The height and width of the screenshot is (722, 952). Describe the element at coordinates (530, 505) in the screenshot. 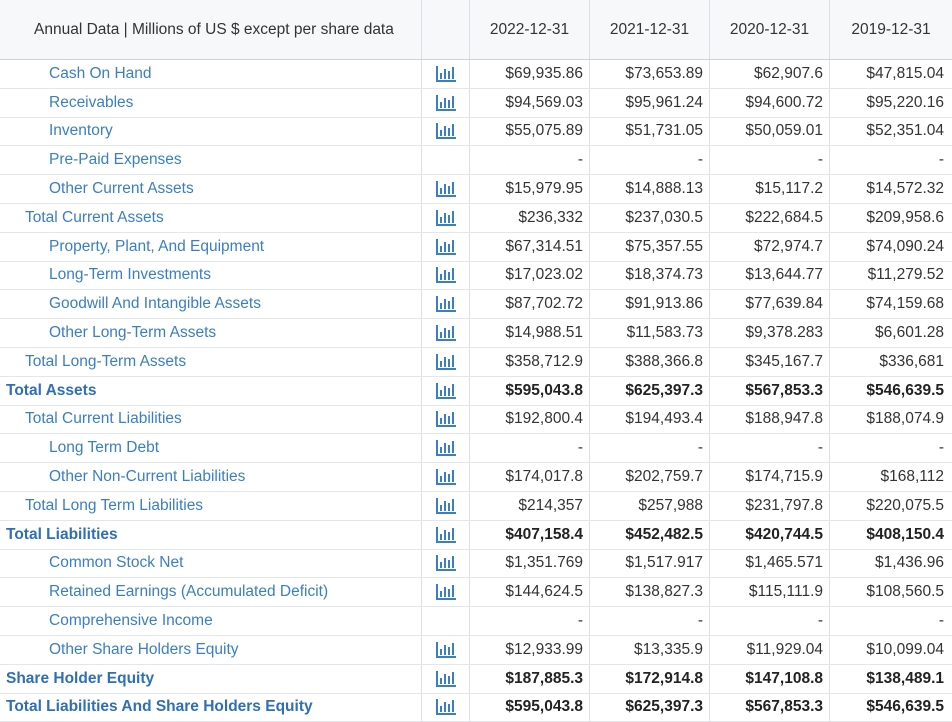

I see `value-cell-2022: $214,357` at that location.